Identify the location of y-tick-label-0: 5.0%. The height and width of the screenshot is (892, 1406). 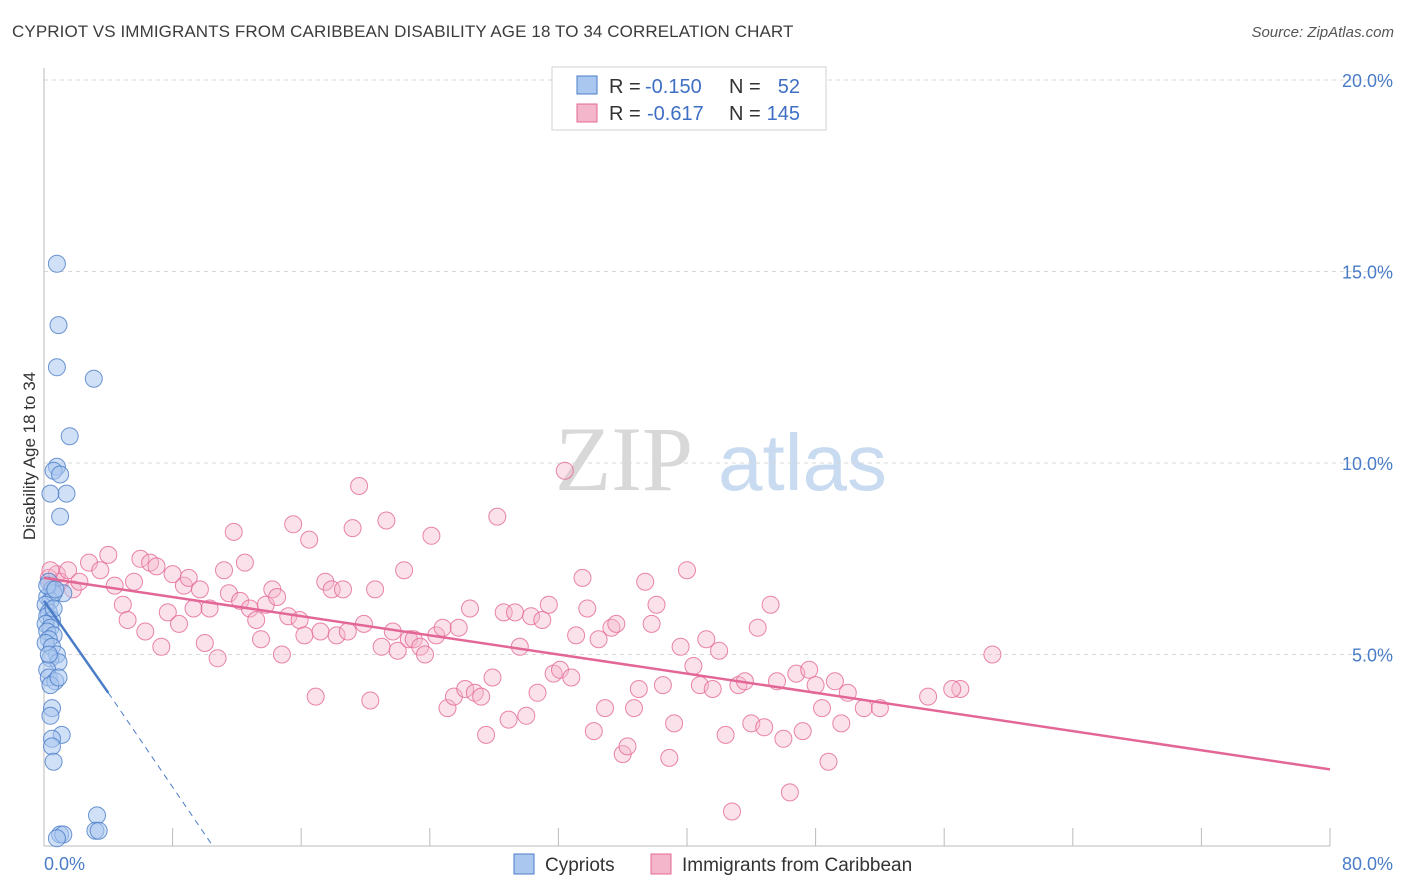
(1372, 656).